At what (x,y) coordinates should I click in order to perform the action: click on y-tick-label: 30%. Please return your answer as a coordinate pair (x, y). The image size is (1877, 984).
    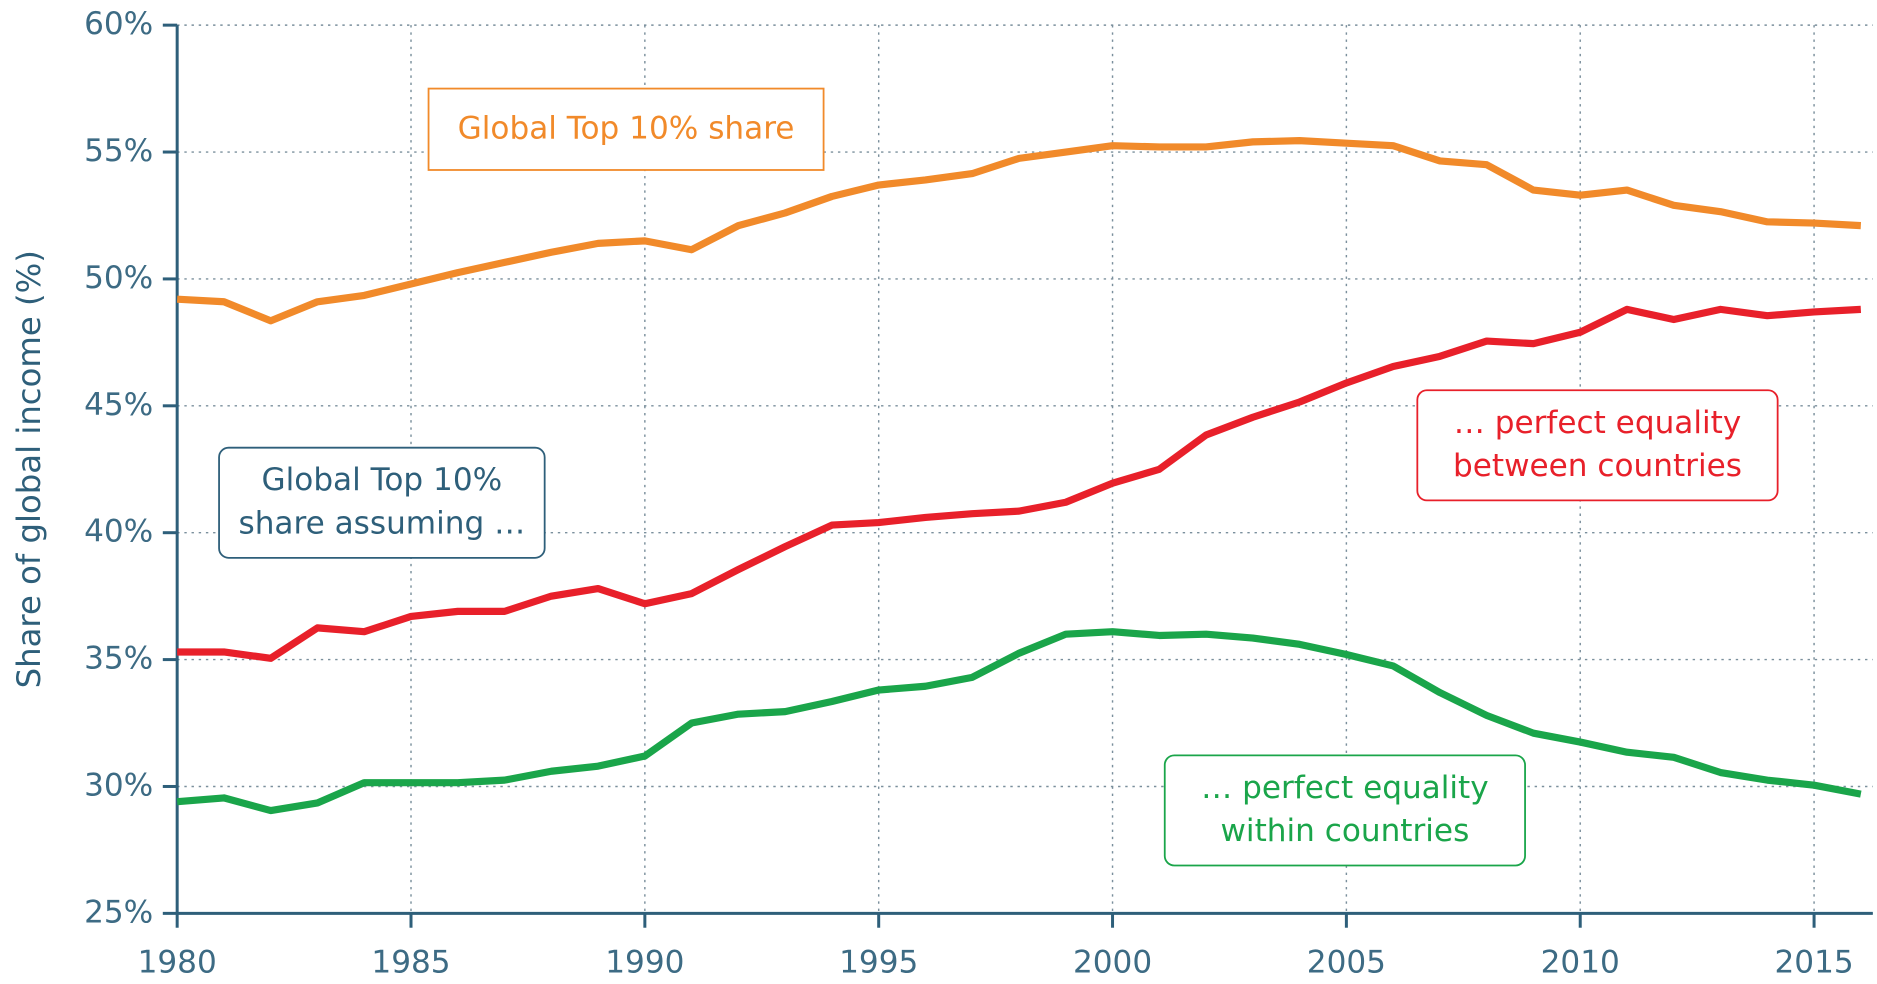
    Looking at the image, I should click on (118, 785).